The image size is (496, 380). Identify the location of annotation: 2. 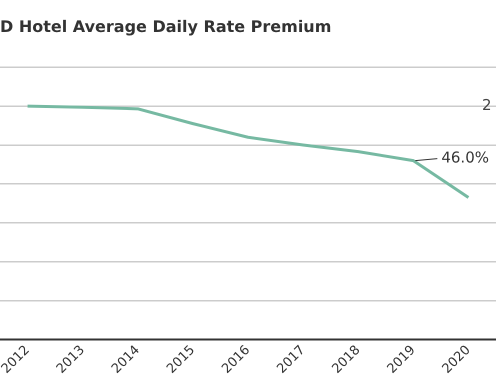
(487, 105).